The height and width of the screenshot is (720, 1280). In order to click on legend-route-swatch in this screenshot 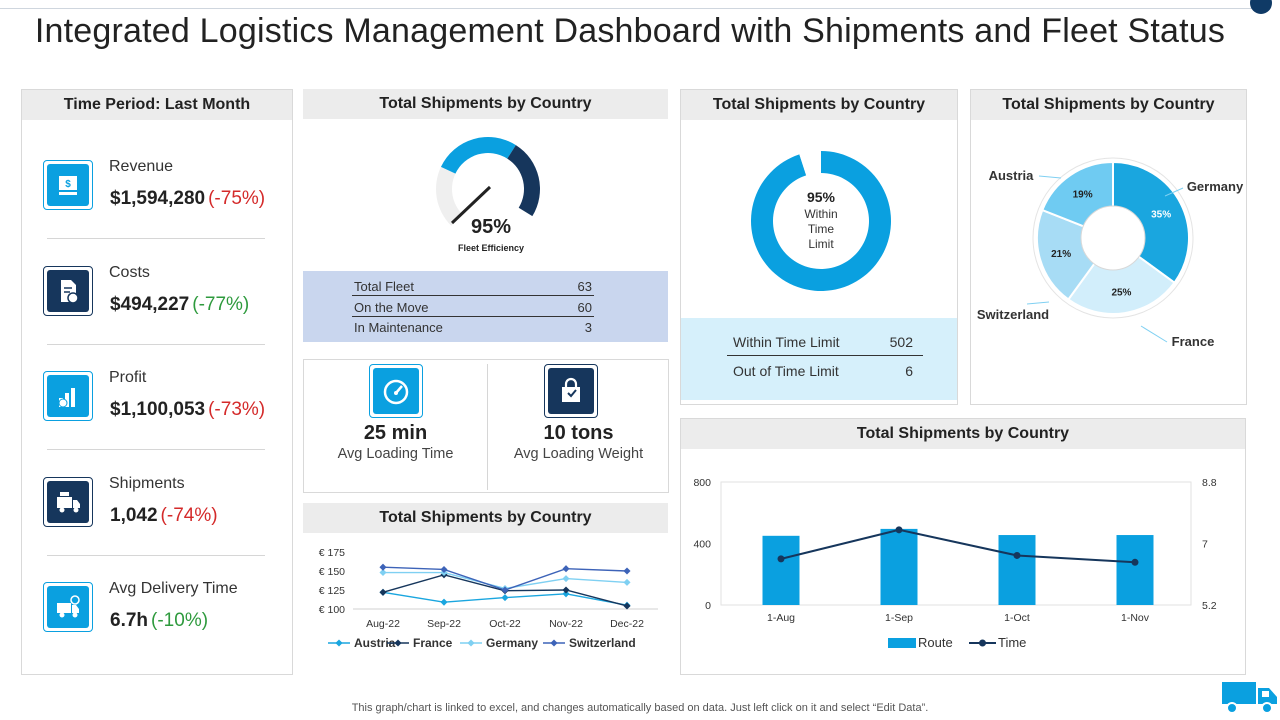, I will do `click(902, 643)`.